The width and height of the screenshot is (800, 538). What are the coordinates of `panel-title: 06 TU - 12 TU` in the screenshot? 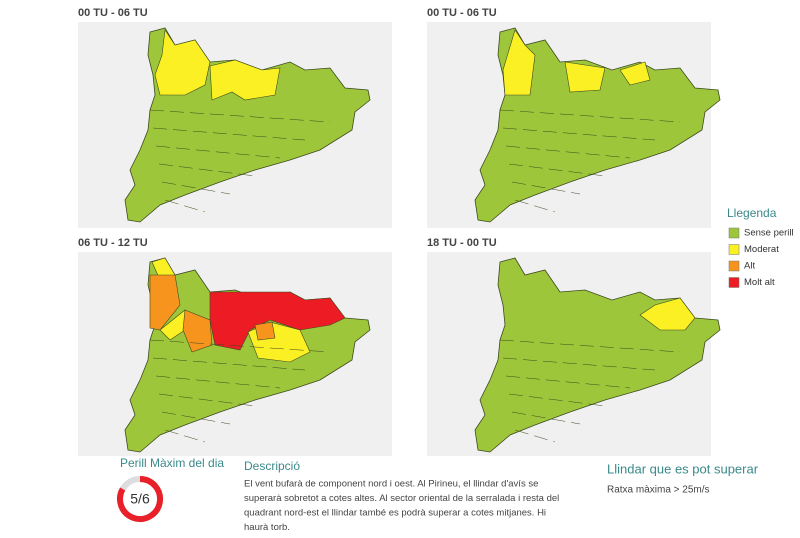 It's located at (113, 243).